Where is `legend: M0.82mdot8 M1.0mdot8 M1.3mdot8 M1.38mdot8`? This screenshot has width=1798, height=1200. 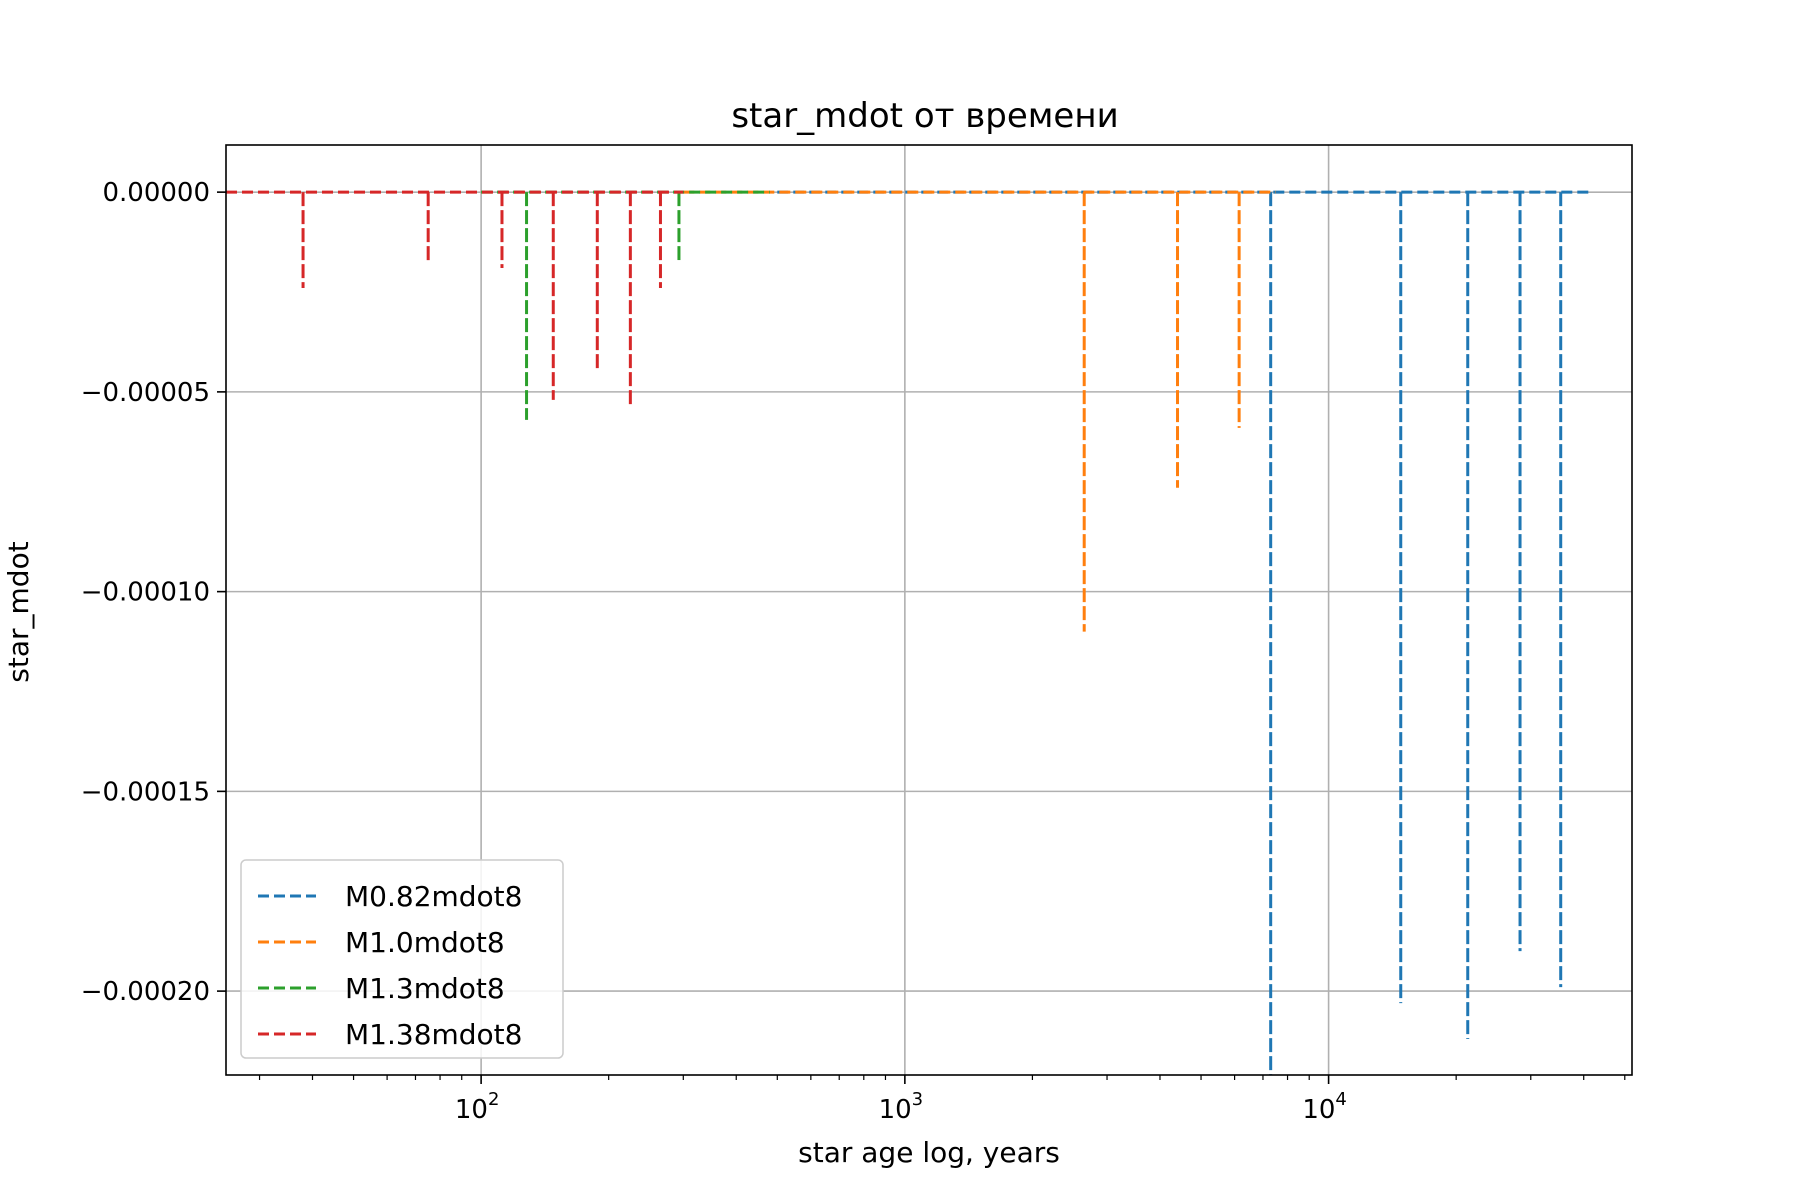
legend: M0.82mdot8 M1.0mdot8 M1.3mdot8 M1.38mdot8 is located at coordinates (402, 959).